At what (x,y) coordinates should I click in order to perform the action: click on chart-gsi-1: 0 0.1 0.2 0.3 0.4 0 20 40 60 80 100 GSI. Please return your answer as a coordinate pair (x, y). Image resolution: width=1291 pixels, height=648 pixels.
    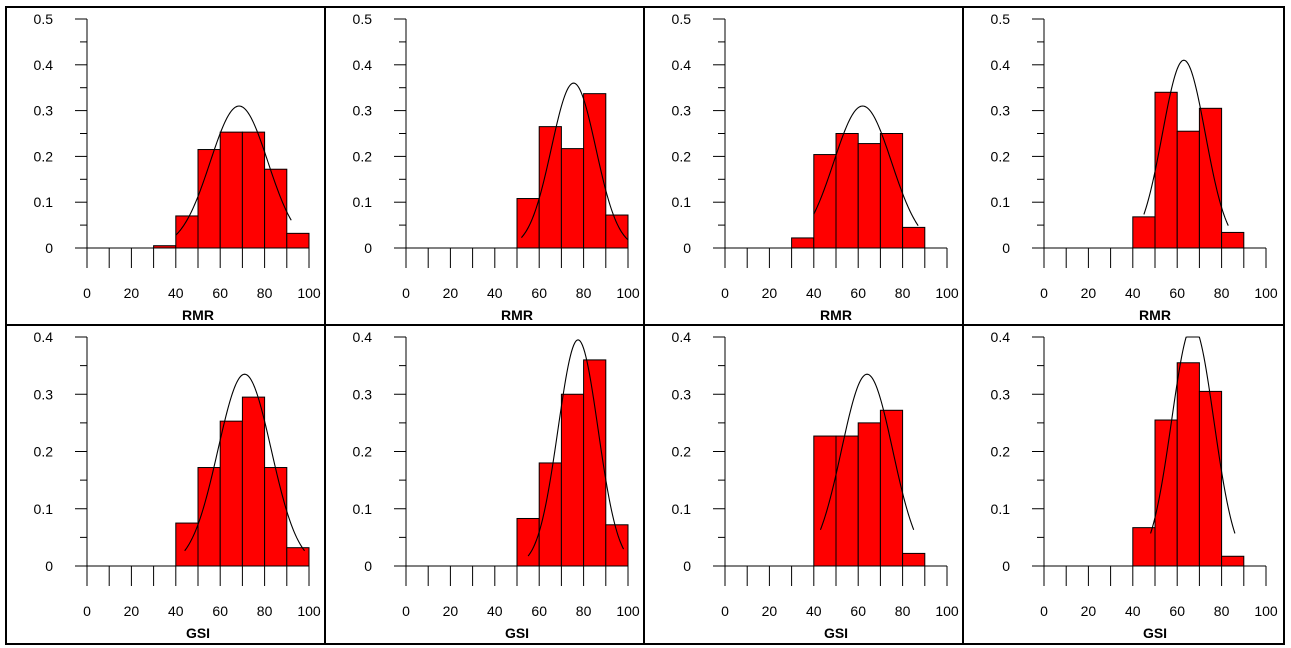
    Looking at the image, I should click on (177, 485).